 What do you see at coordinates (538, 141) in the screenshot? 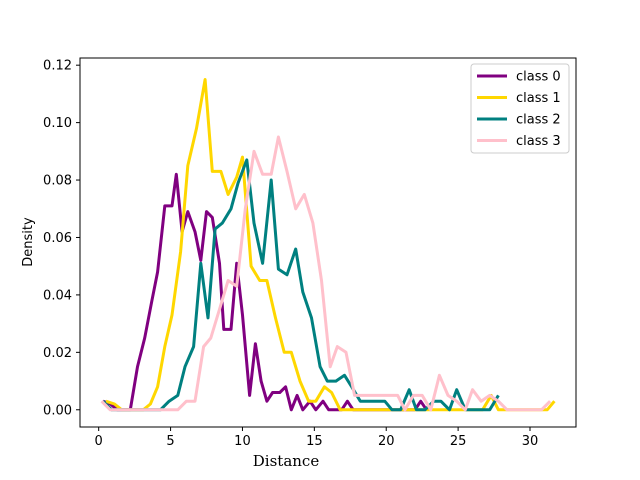
I see `legend-label-3: class 3` at bounding box center [538, 141].